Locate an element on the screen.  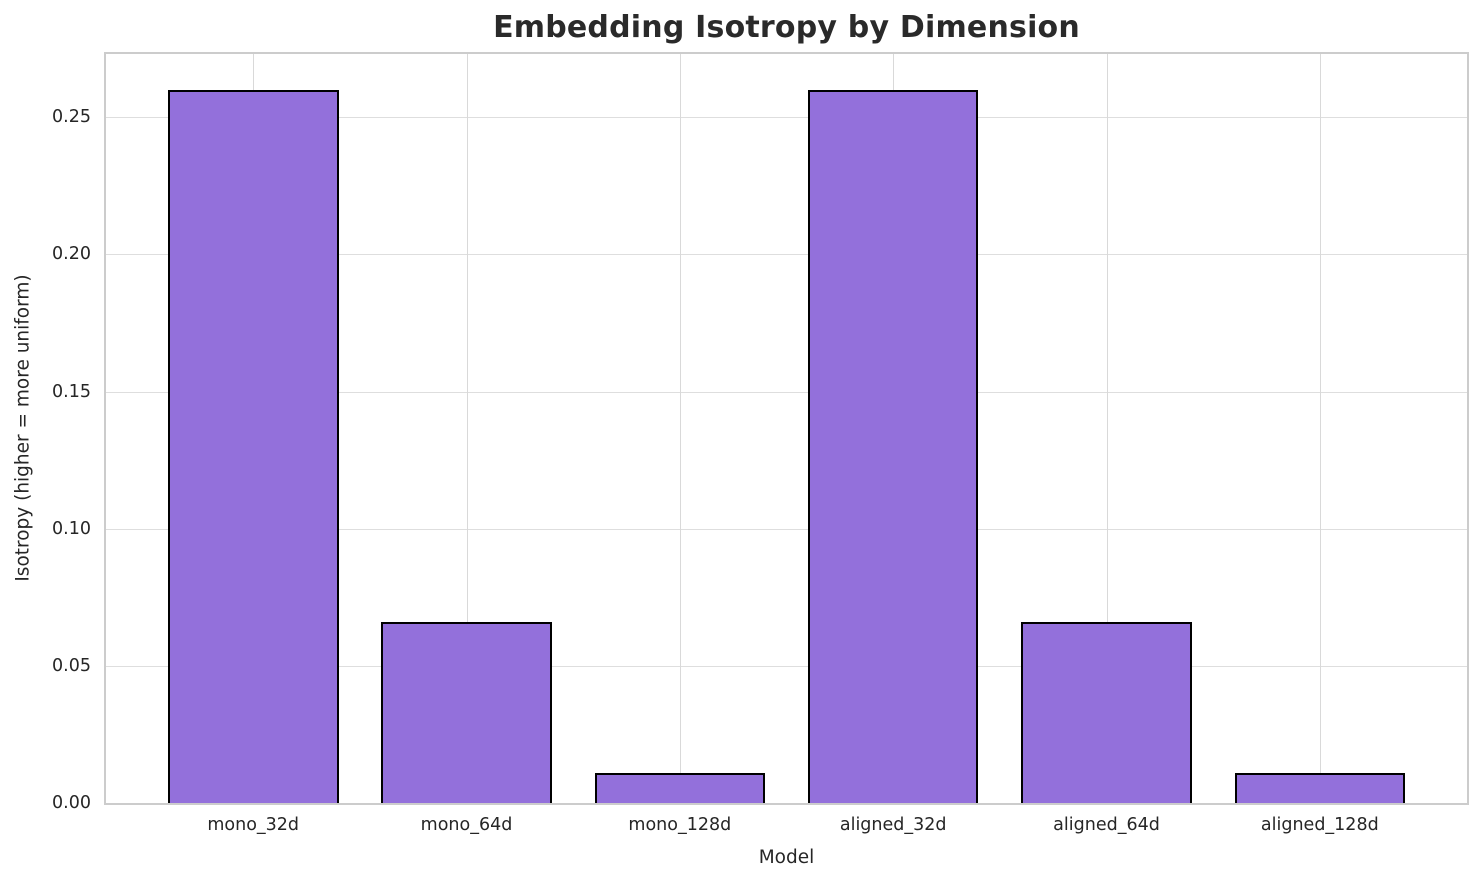
y-axis-label: Isotropy (higher = more uniform) is located at coordinates (23, 428).